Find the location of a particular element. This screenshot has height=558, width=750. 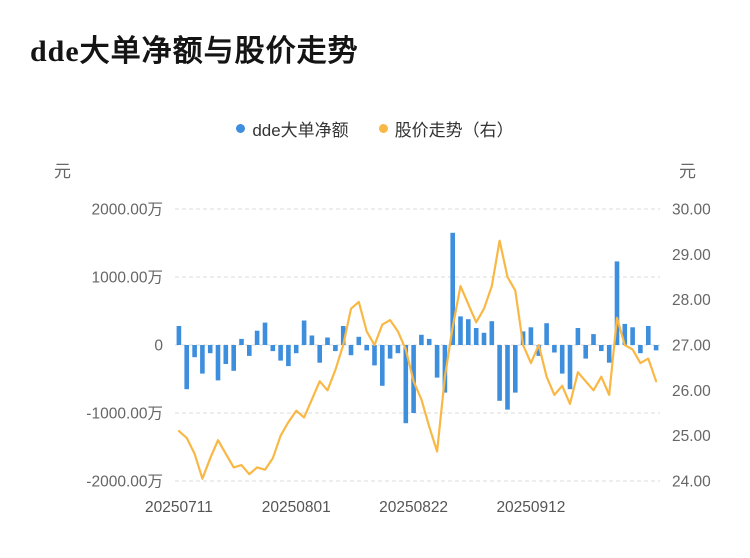

left-axis-unit: 元 is located at coordinates (62, 171).